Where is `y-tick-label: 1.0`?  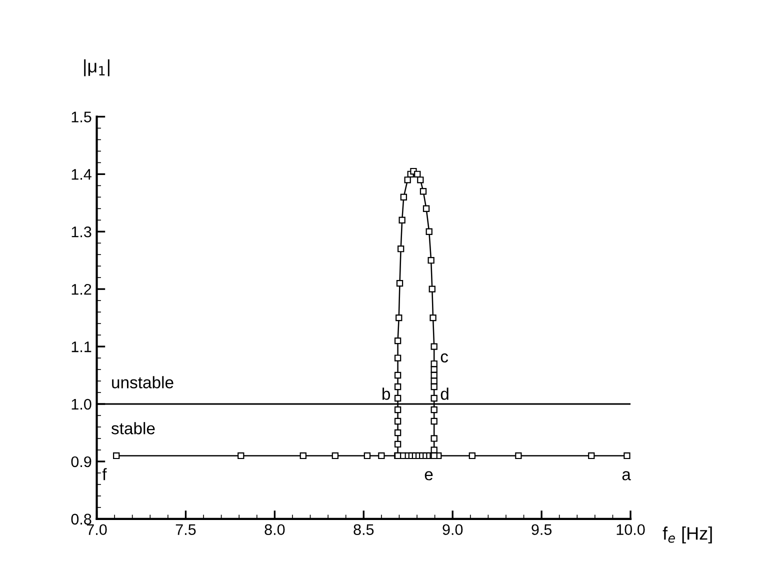 y-tick-label: 1.0 is located at coordinates (82, 404).